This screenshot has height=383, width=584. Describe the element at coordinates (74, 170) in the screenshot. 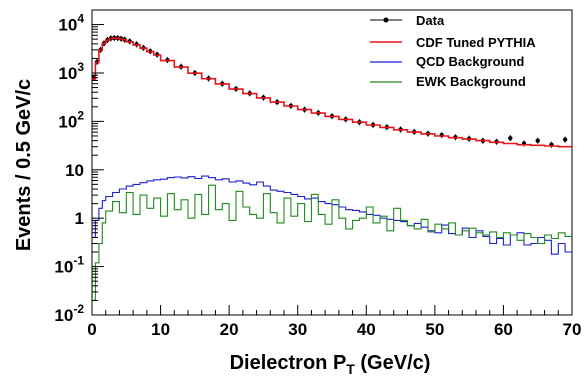

I see `y-tick-label: 10` at that location.